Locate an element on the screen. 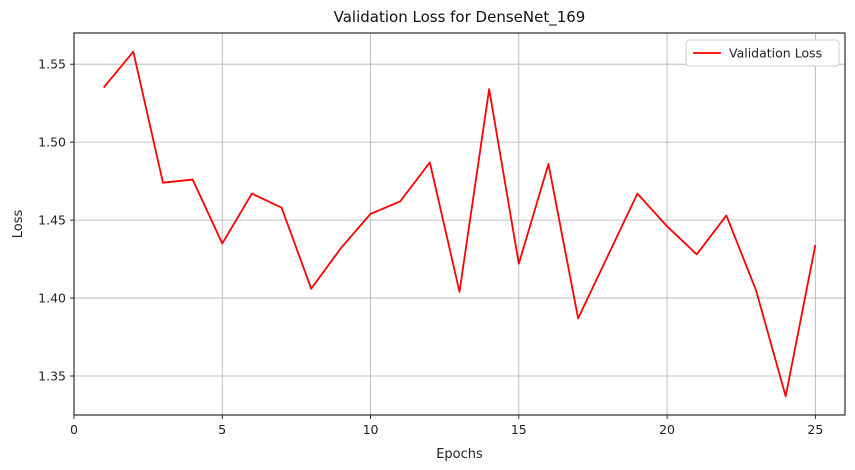 This screenshot has width=855, height=470. legend-label: Validation Loss is located at coordinates (775, 53).